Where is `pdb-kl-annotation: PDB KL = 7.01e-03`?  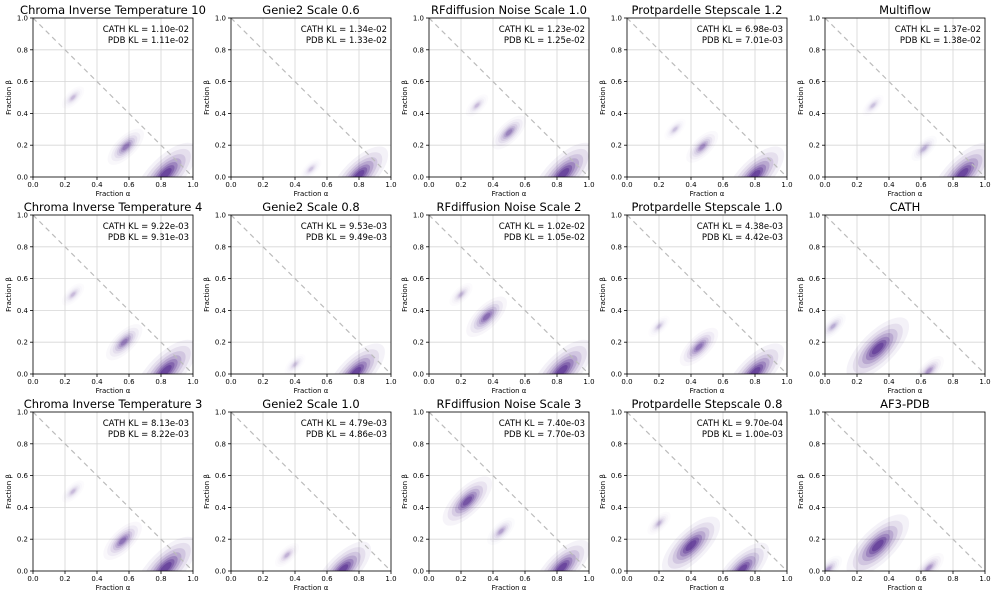
pdb-kl-annotation: PDB KL = 7.01e-03 is located at coordinates (742, 41).